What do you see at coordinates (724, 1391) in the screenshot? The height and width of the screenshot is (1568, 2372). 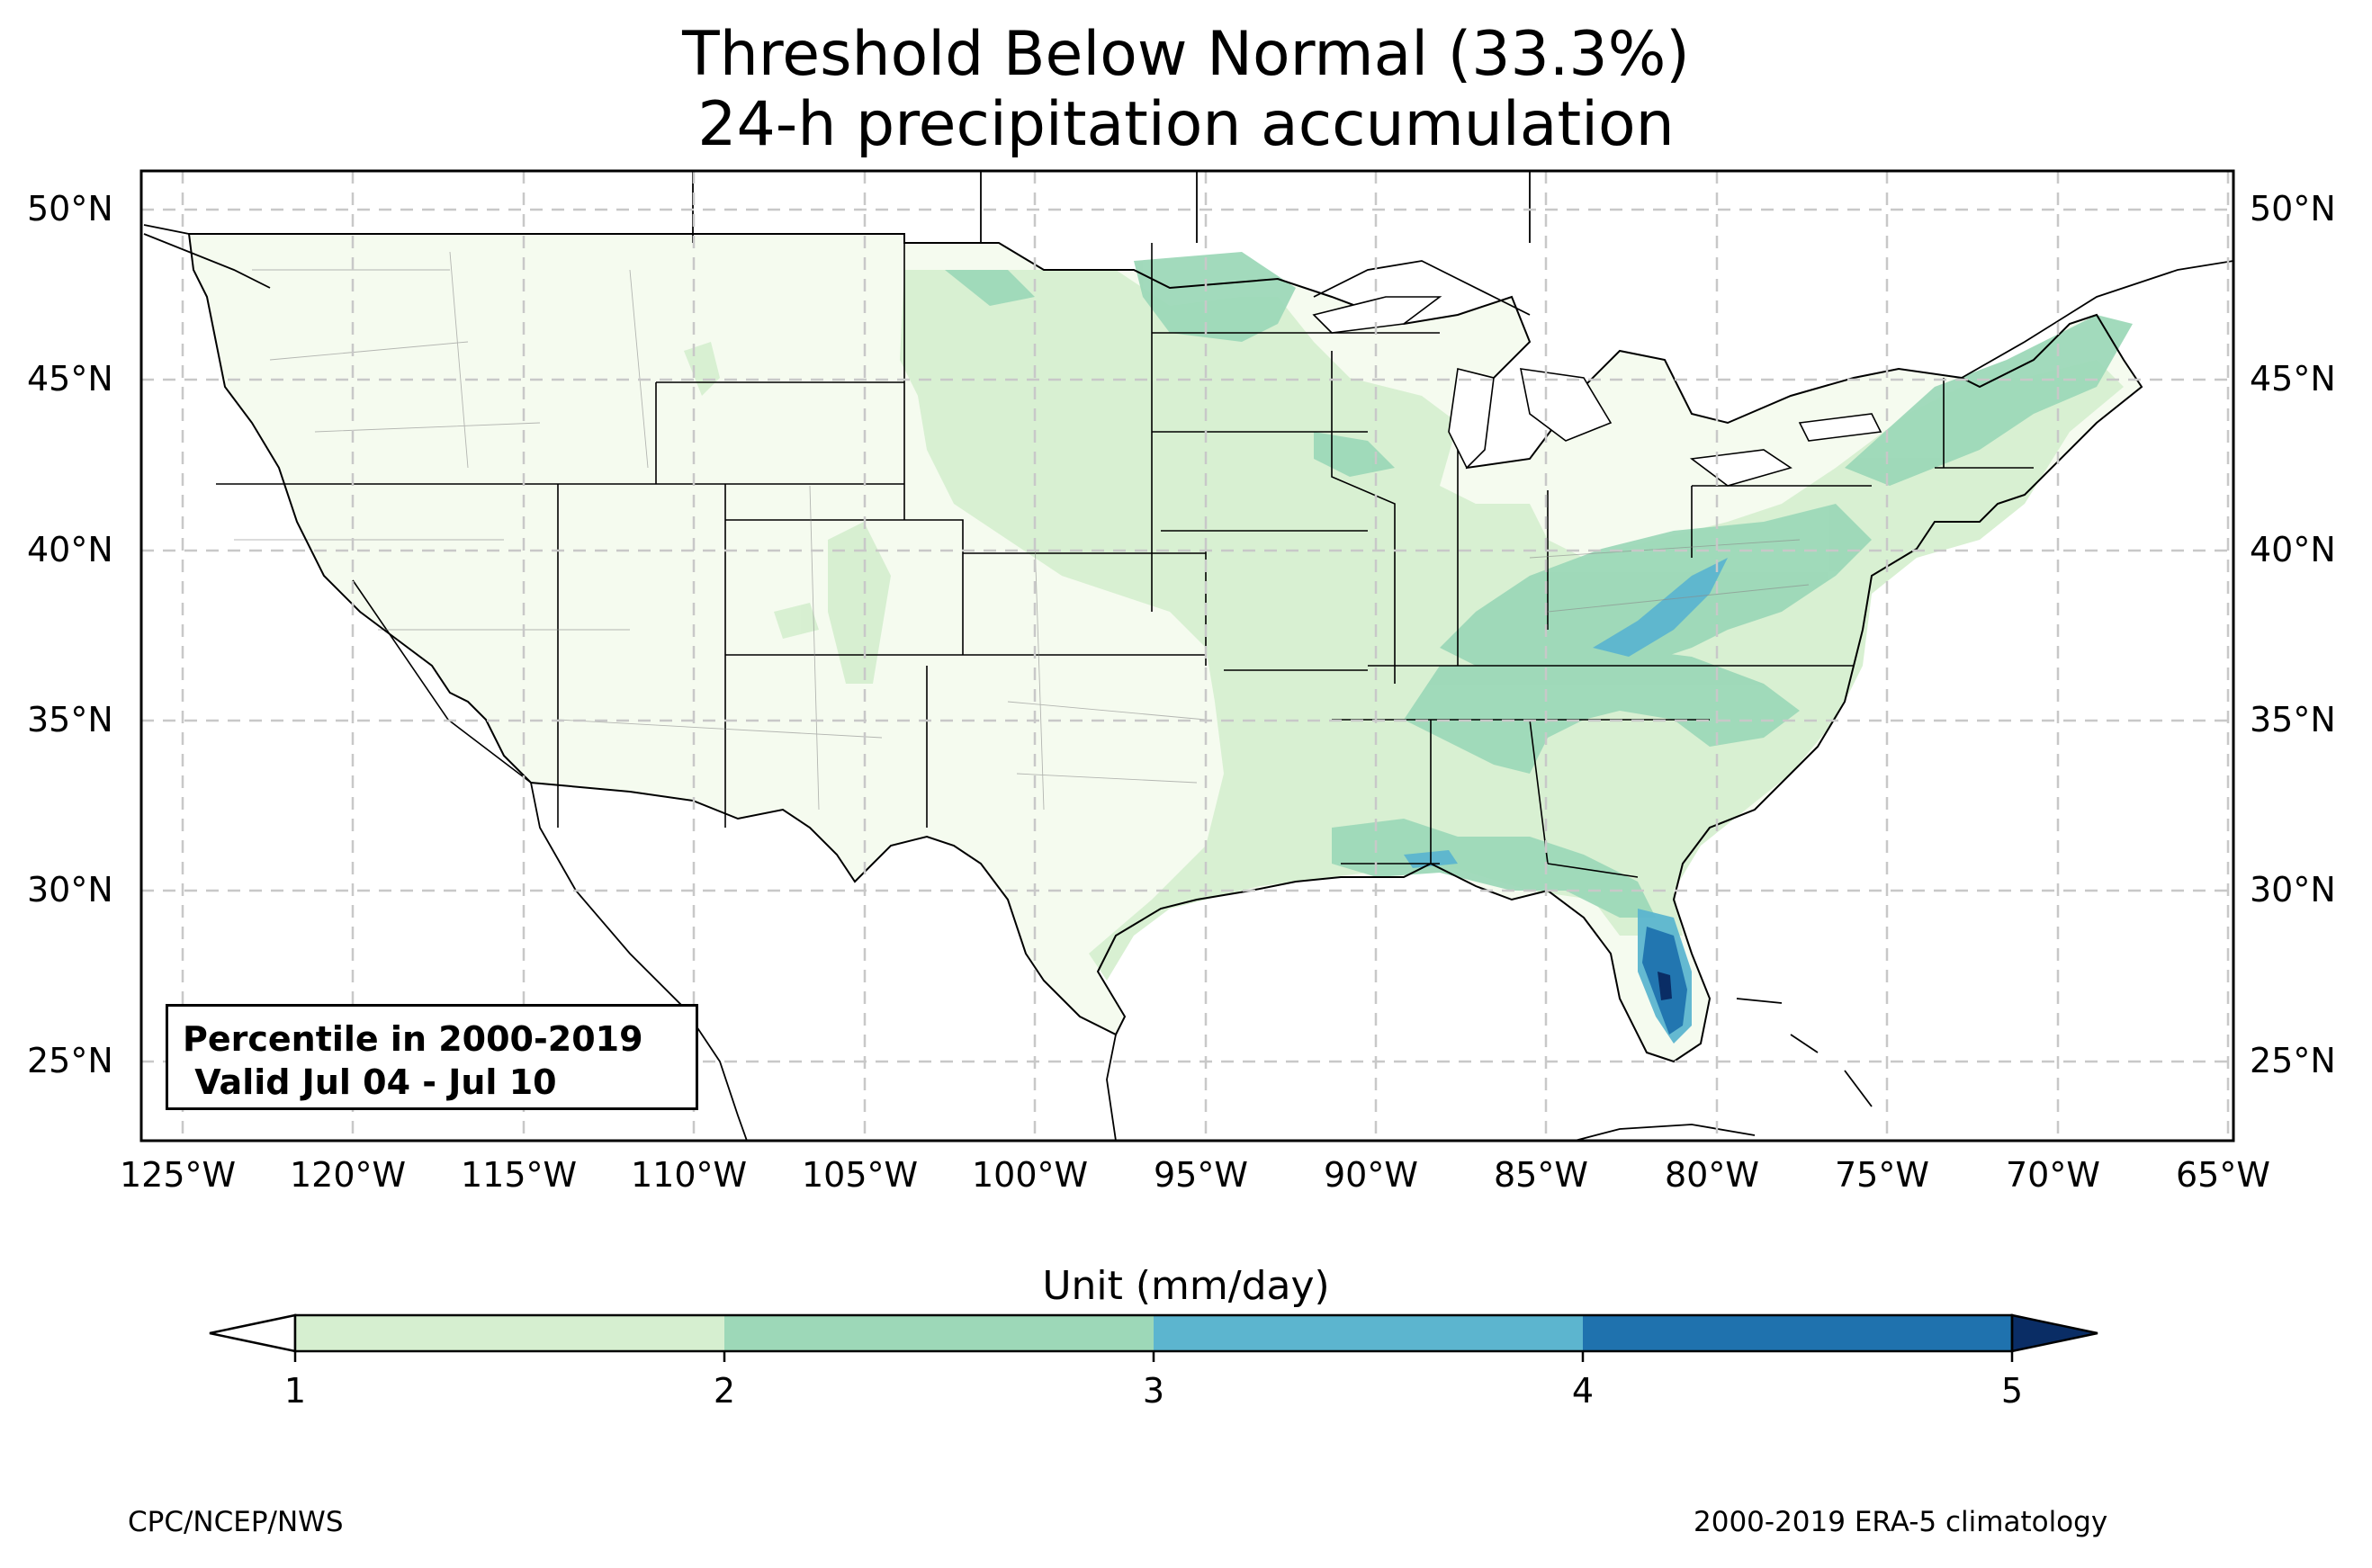 I see `colorbar-tick-2: 2` at bounding box center [724, 1391].